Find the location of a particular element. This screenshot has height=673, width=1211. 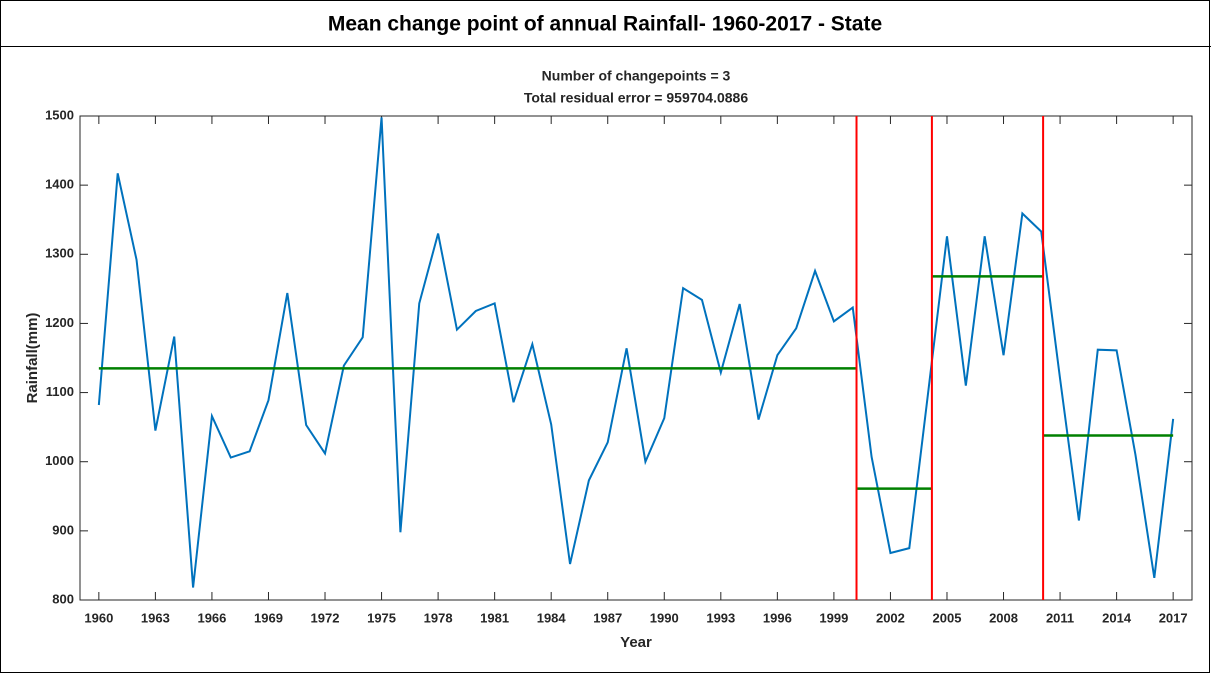

y-tick-label: 1200 is located at coordinates (59, 322).